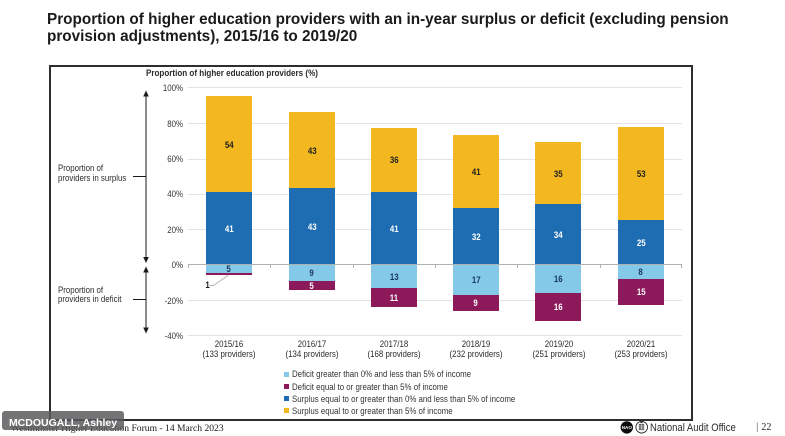  I want to click on svg-text: NAO, so click(627, 427).